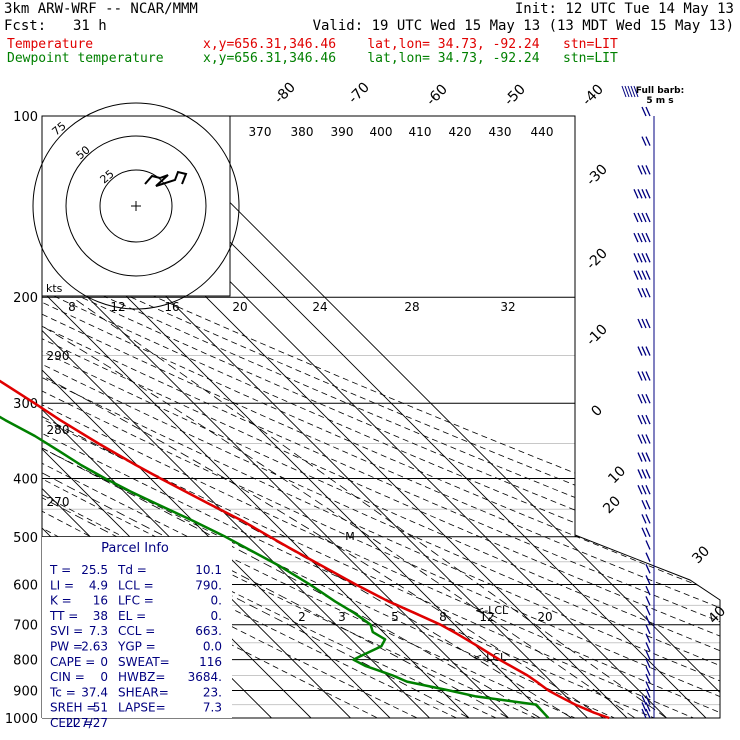 This screenshot has width=740, height=740. What do you see at coordinates (210, 662) in the screenshot?
I see `parcel-row-value: 116` at bounding box center [210, 662].